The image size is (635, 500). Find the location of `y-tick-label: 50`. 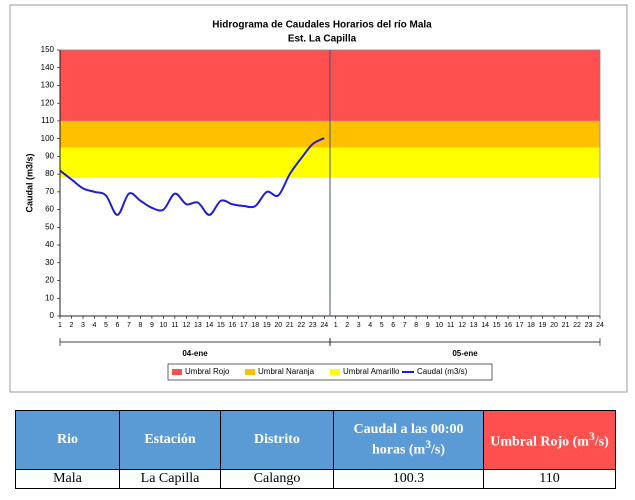

y-tick-label: 50 is located at coordinates (49, 226).